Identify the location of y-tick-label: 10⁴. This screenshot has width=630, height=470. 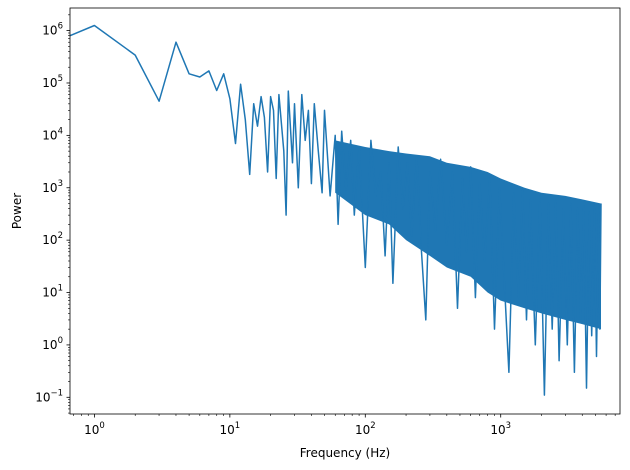
(52, 134).